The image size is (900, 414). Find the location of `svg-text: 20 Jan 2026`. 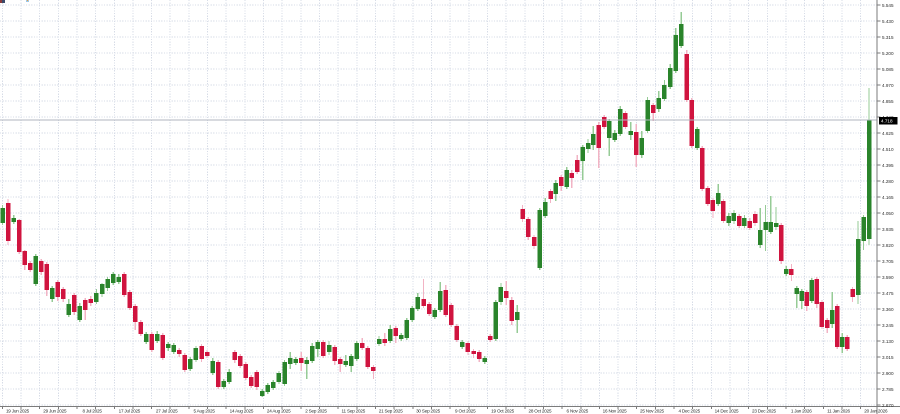

svg-text: 20 Jan 2026 is located at coordinates (876, 411).